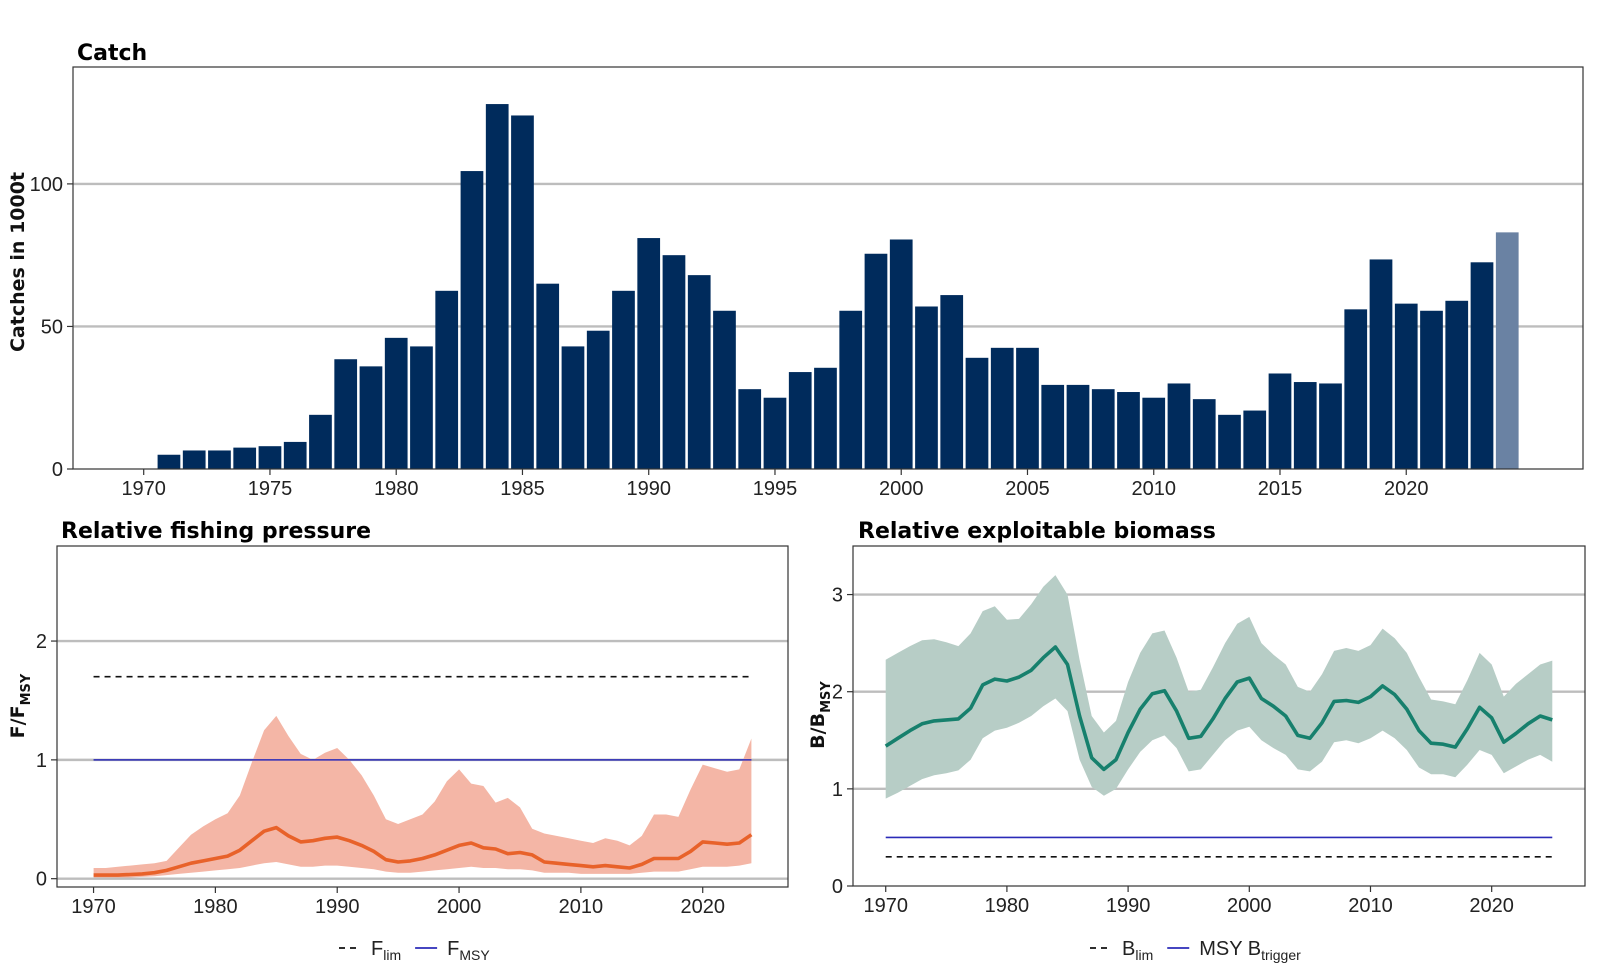 This screenshot has width=1601, height=980. Describe the element at coordinates (1037, 531) in the screenshot. I see `biomass-title: Relative exploitable biomass` at that location.